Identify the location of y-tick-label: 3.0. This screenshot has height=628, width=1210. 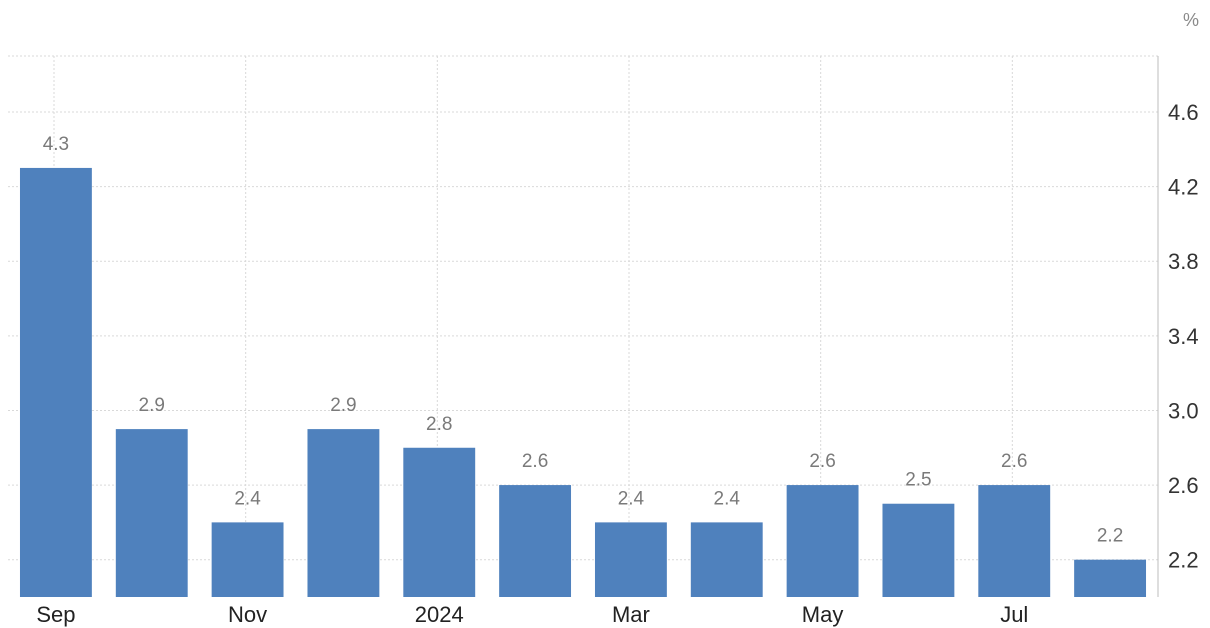
(1183, 410).